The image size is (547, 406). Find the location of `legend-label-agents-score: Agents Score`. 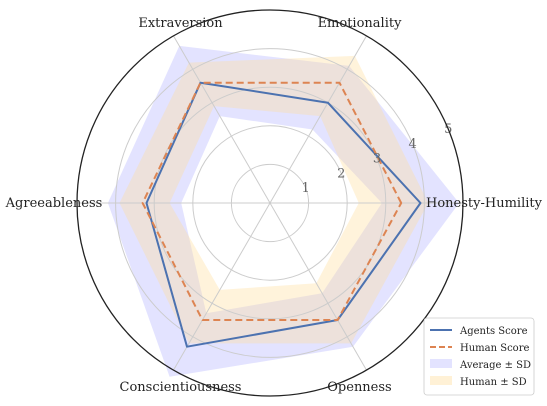

legend-label-agents-score: Agents Score is located at coordinates (493, 331).